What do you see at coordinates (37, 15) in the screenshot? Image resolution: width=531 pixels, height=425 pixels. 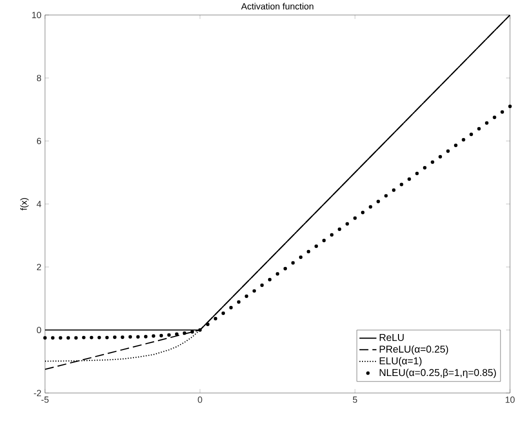 I see `y-tick-label: 10` at bounding box center [37, 15].